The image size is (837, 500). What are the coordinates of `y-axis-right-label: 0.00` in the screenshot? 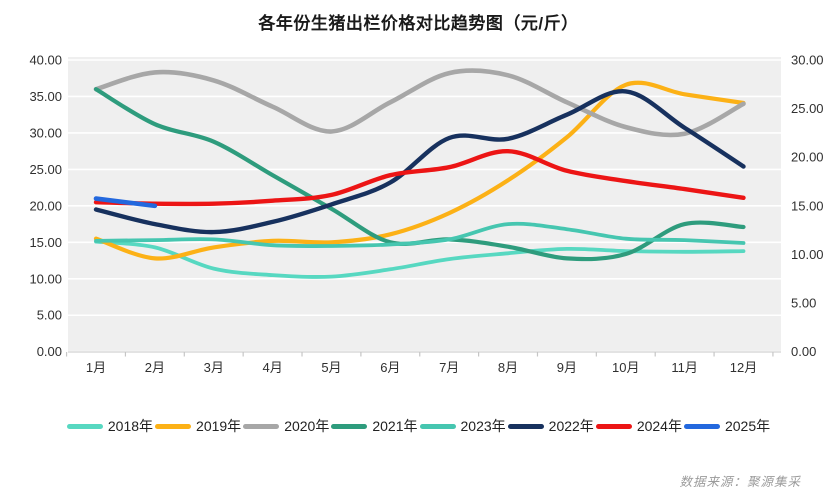 It's located at (803, 351).